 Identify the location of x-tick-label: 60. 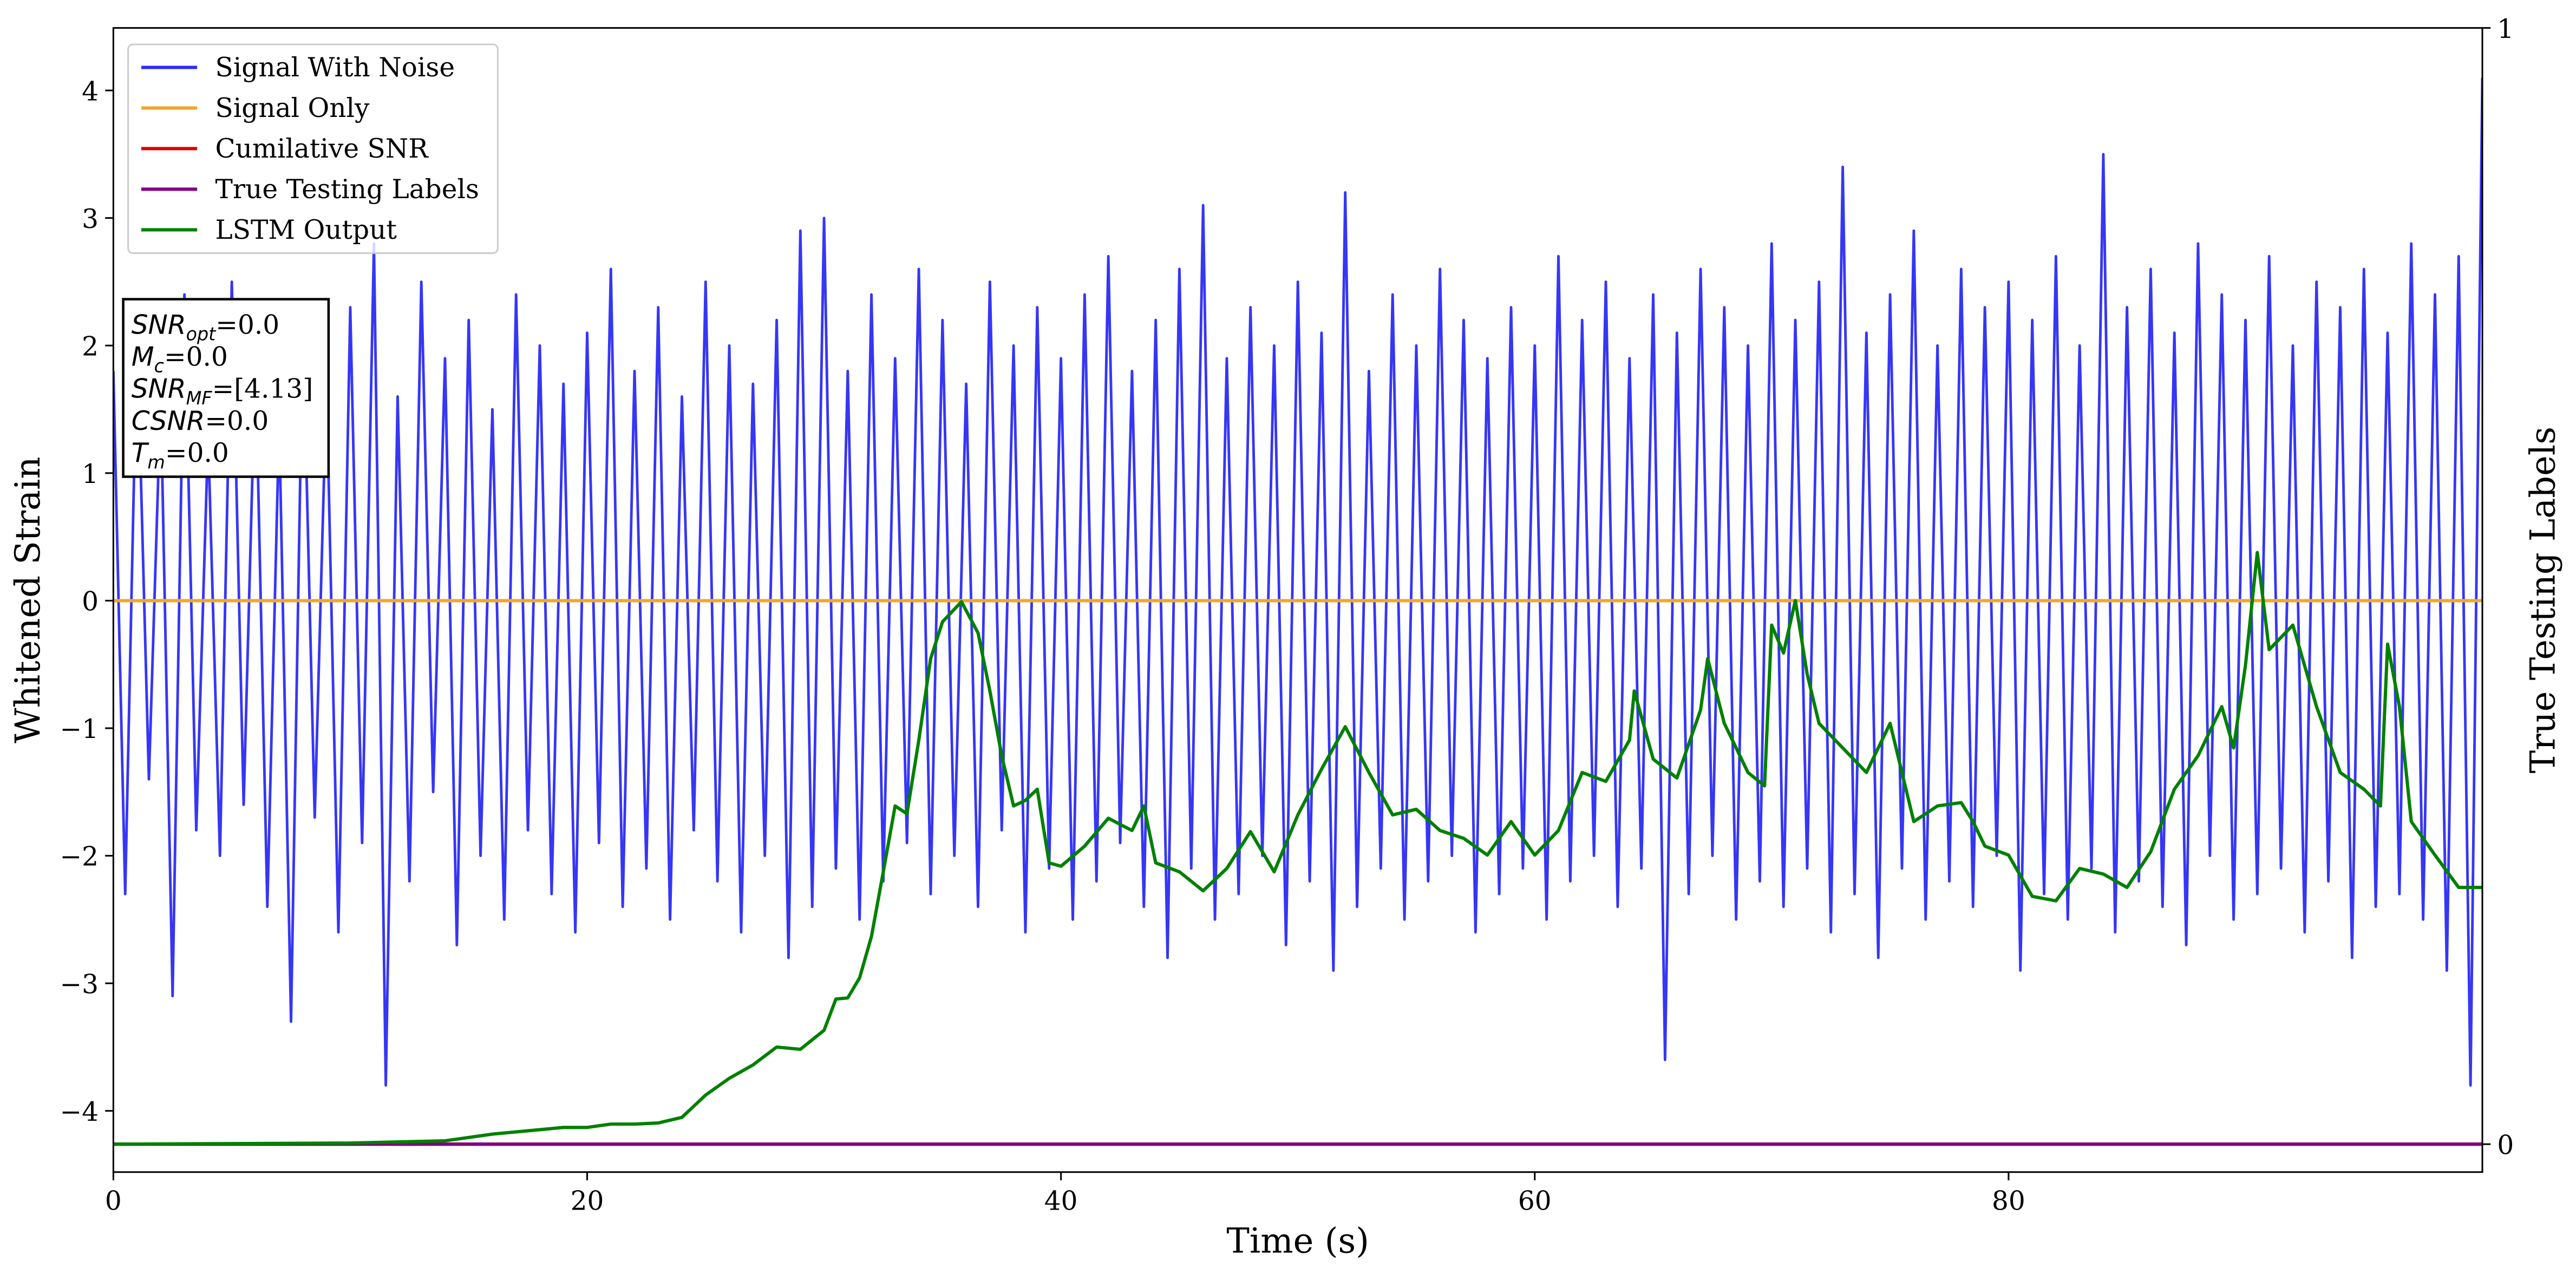
(1535, 1201).